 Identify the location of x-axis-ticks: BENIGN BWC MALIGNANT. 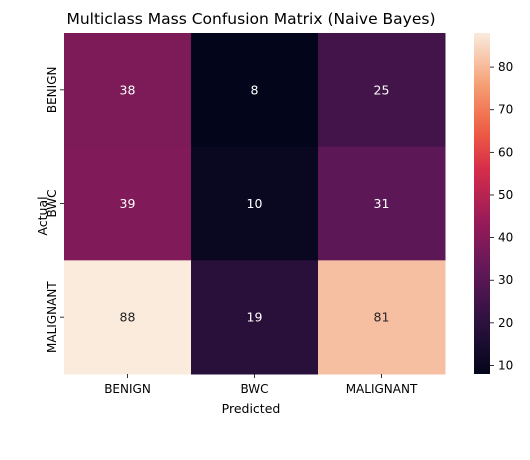
(261, 385).